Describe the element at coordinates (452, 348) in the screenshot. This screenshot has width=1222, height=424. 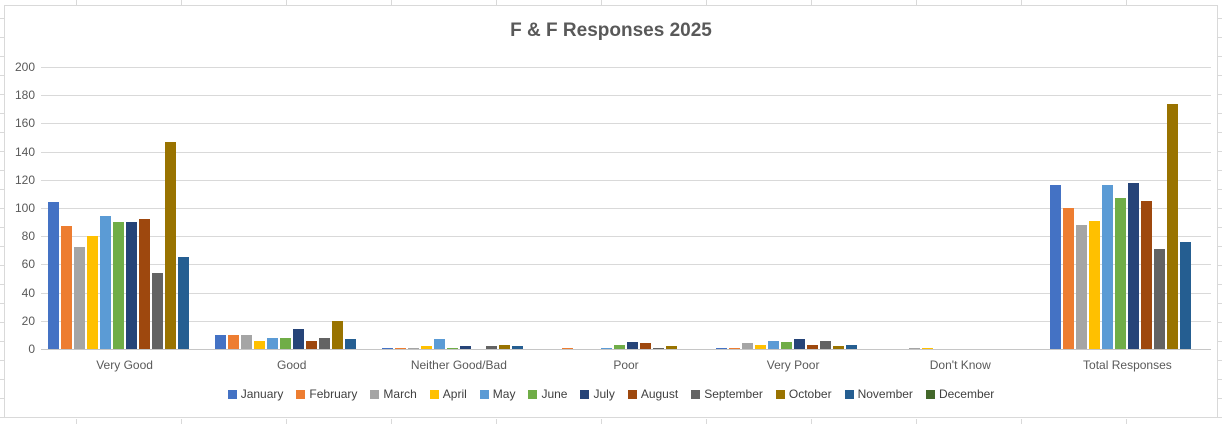
I see `bar-june-neither-good-bad` at that location.